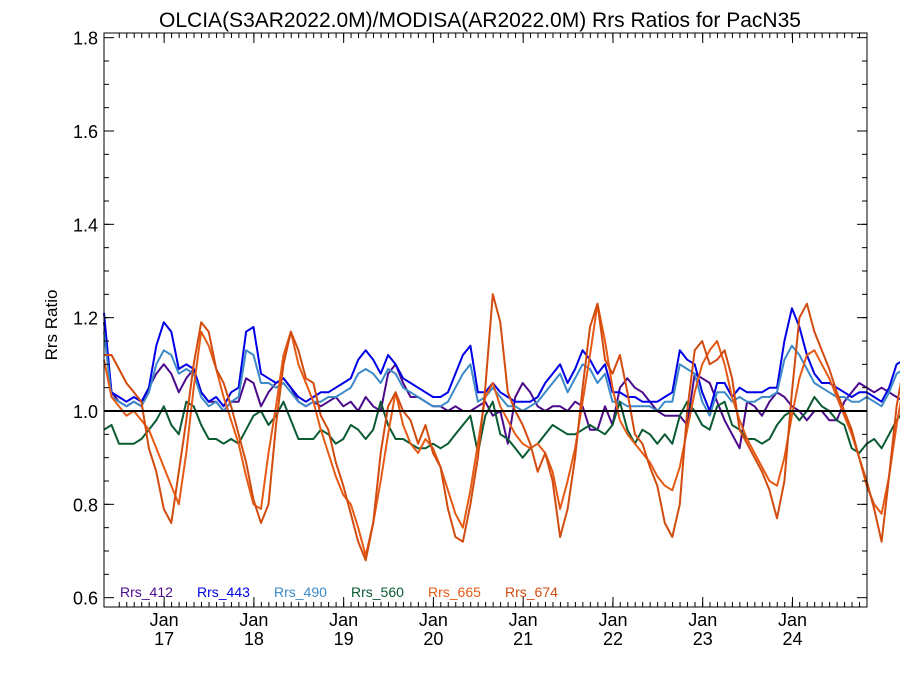 The image size is (900, 675). I want to click on x-tick-label-year: 24, so click(792, 639).